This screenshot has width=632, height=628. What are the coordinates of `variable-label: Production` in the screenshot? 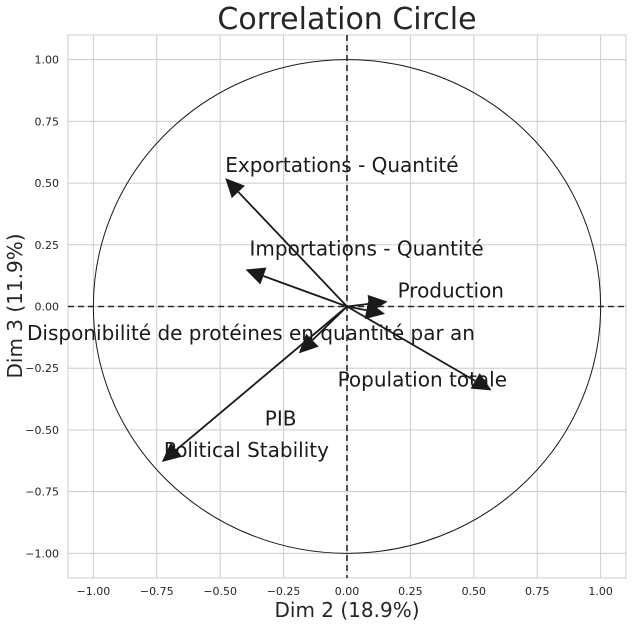 It's located at (451, 291).